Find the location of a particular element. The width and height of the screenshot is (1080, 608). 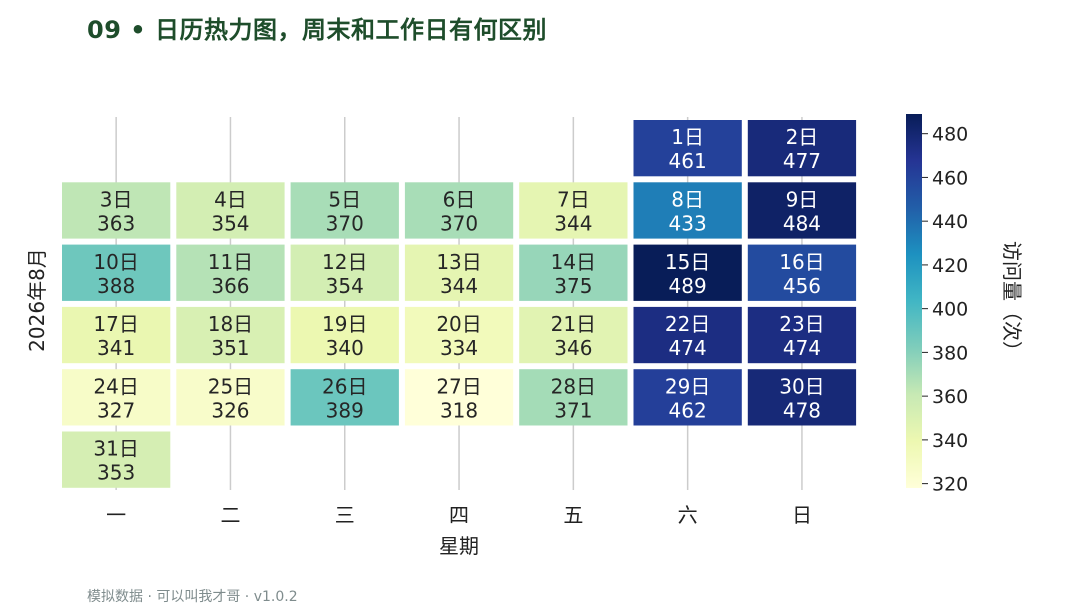

cell-value-label: 478 is located at coordinates (802, 410).